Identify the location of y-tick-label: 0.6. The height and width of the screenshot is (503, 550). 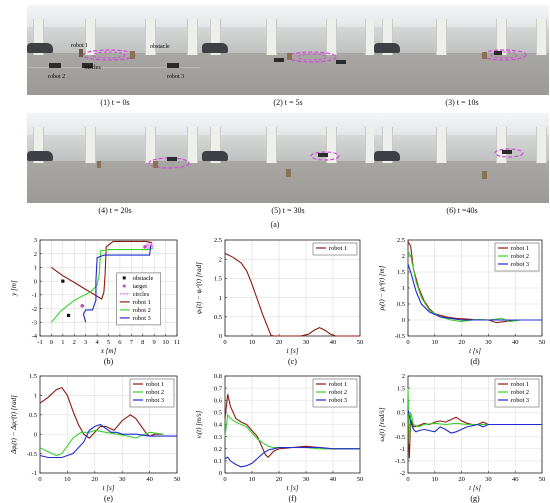
(218, 400).